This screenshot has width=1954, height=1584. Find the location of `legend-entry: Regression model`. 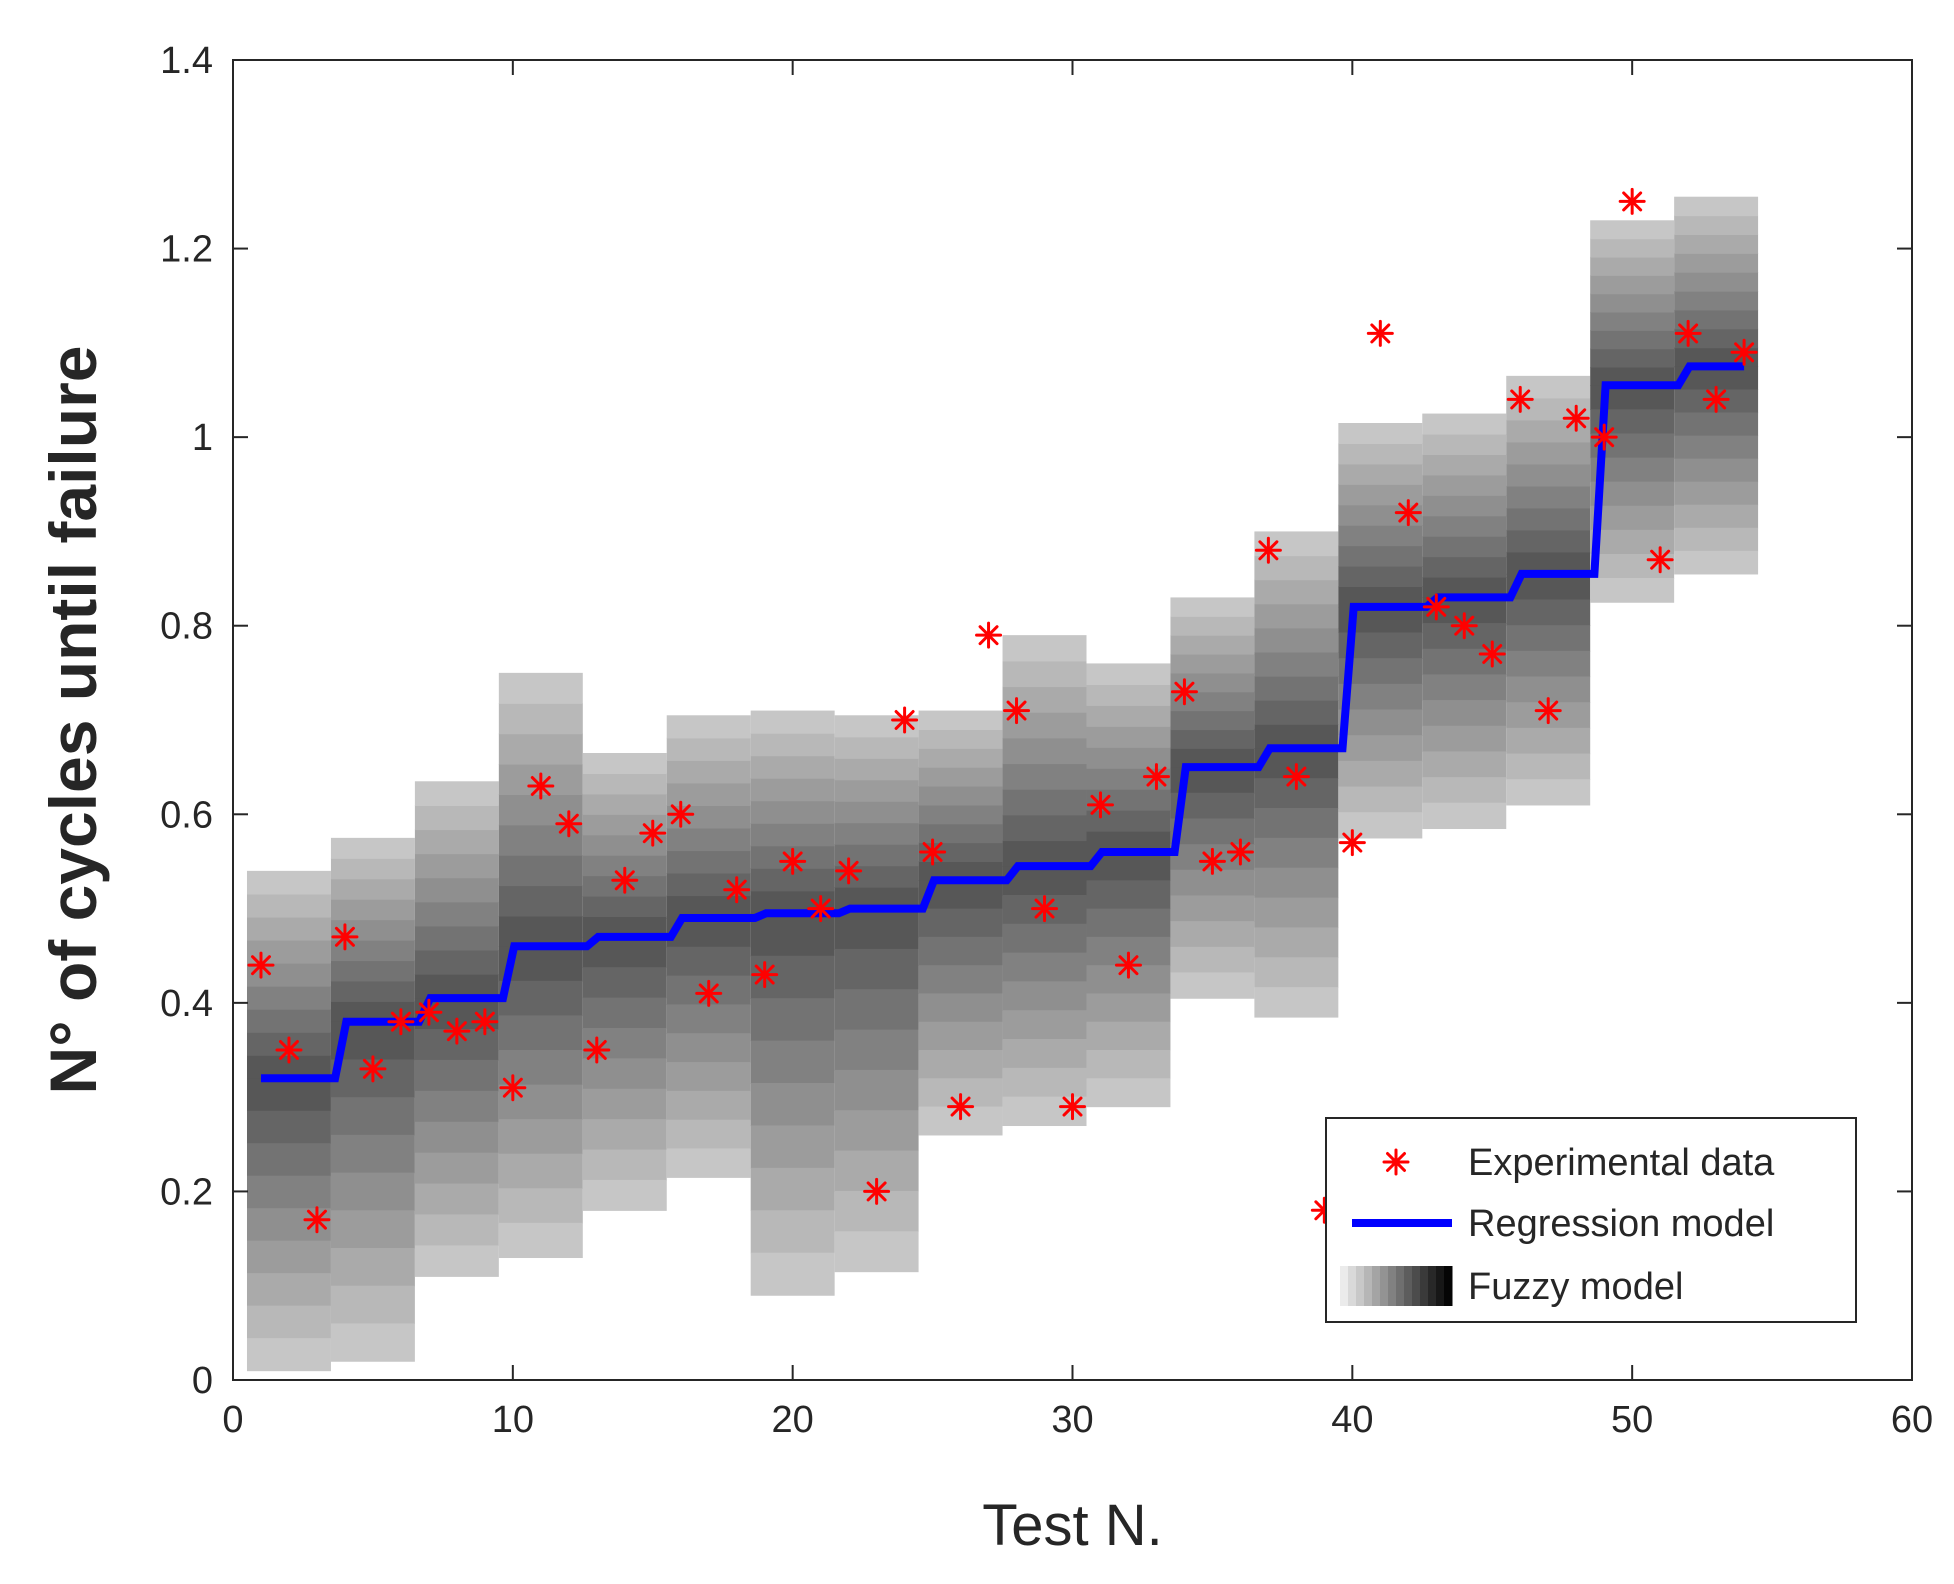

legend-entry: Regression model is located at coordinates (1563, 1224).